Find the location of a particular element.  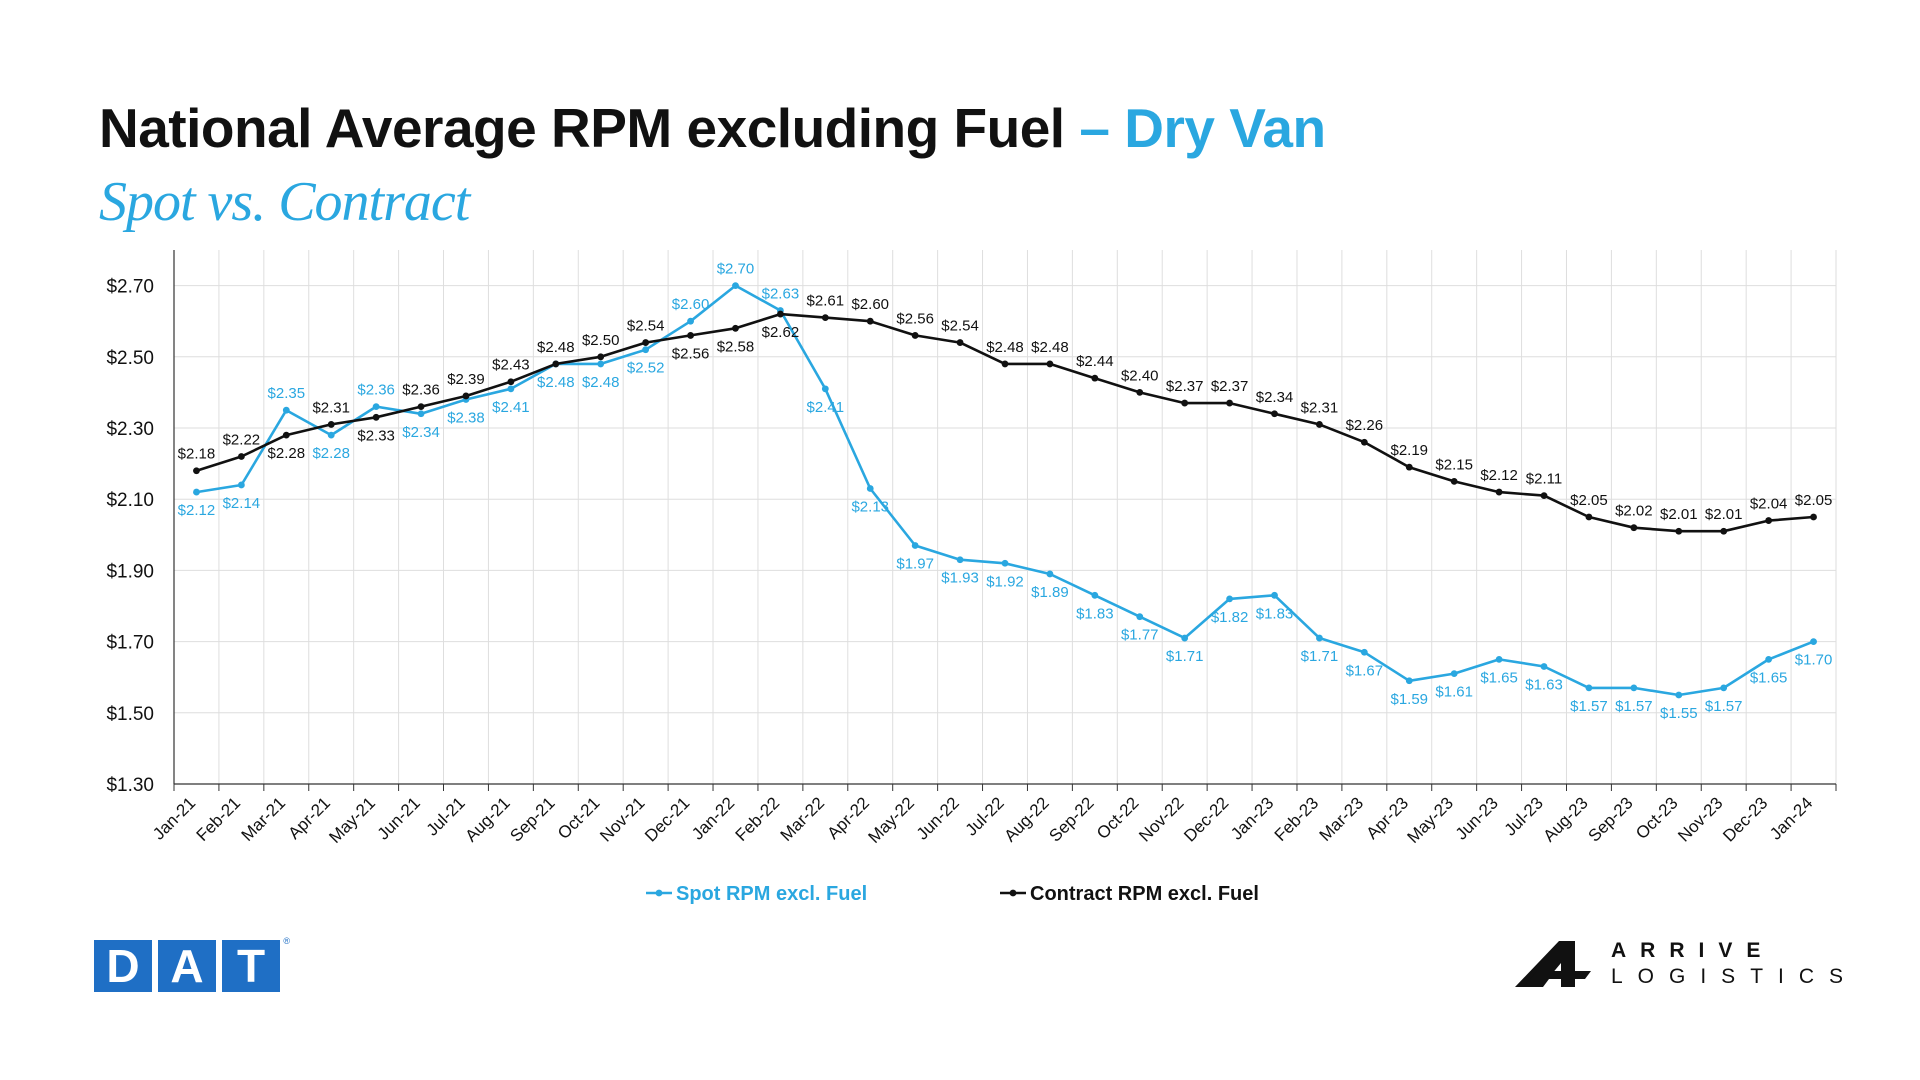

spot-data-label: $1.65 is located at coordinates (1499, 677).